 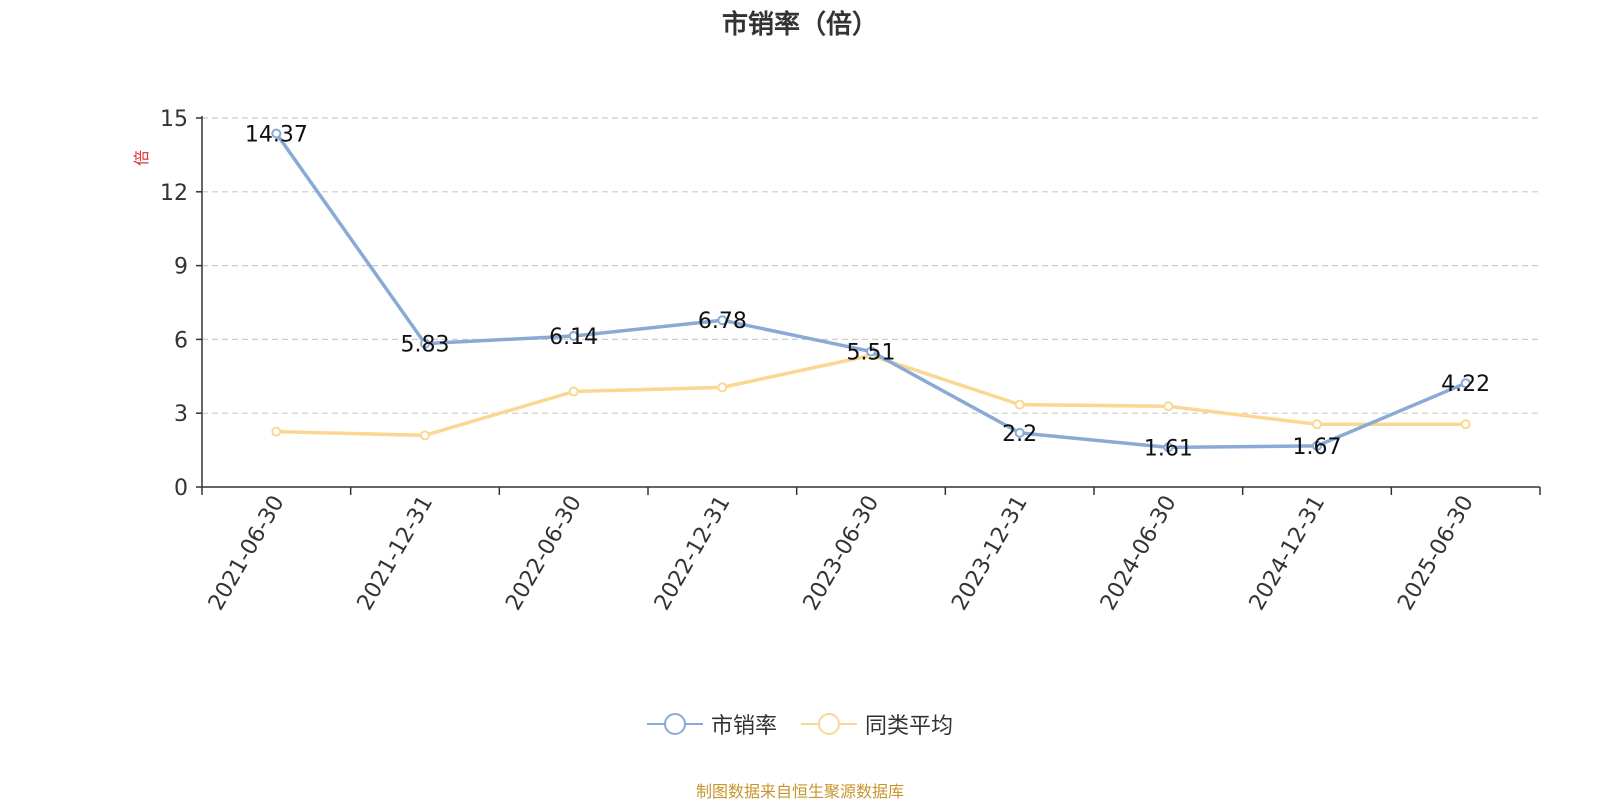 What do you see at coordinates (174, 119) in the screenshot?
I see `y-tick-label: 15` at bounding box center [174, 119].